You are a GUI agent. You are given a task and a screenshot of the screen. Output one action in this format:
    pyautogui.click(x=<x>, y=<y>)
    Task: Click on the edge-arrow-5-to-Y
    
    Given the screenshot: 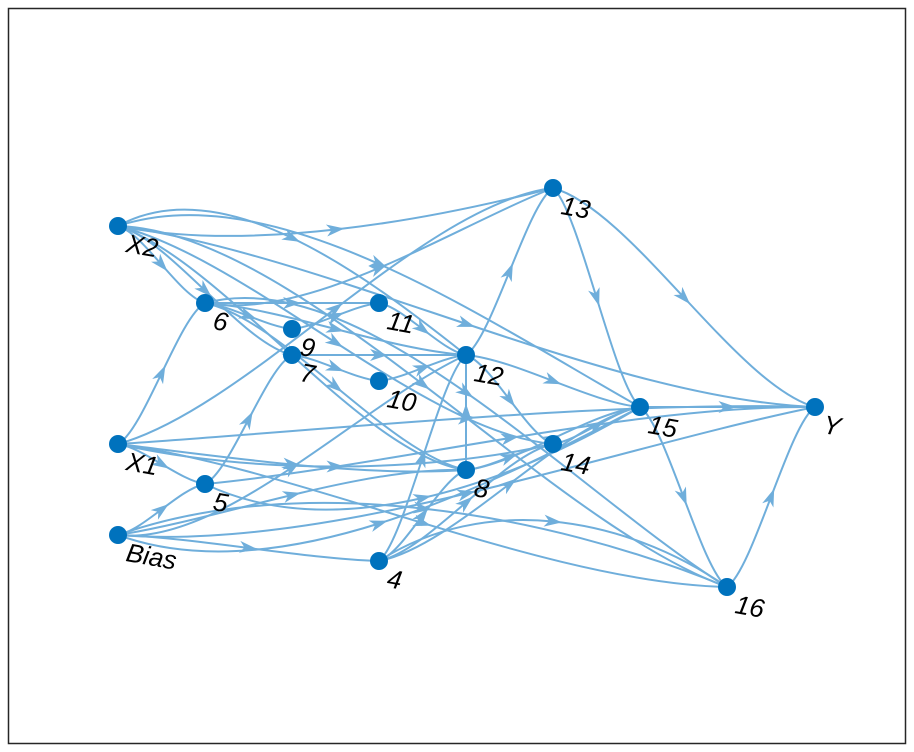 What is the action you would take?
    pyautogui.click(x=509, y=439)
    